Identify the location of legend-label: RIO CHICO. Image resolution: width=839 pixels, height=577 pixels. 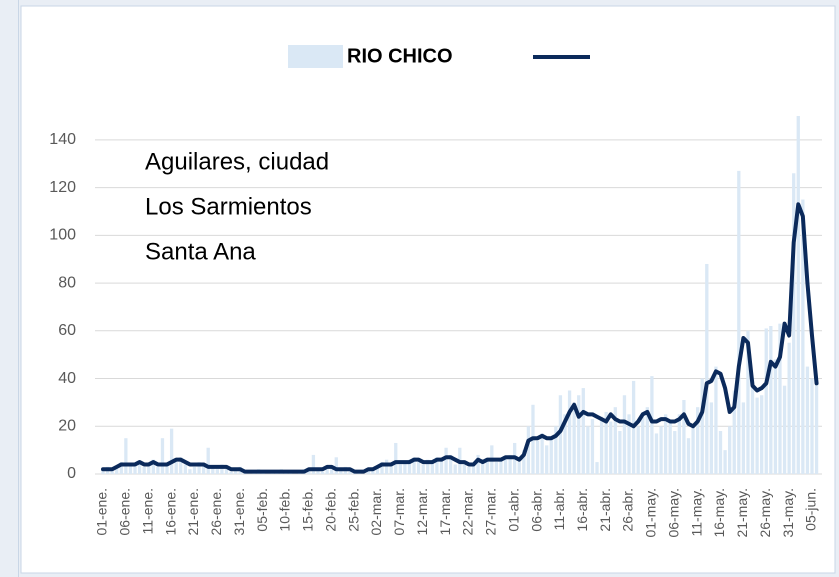
(400, 56).